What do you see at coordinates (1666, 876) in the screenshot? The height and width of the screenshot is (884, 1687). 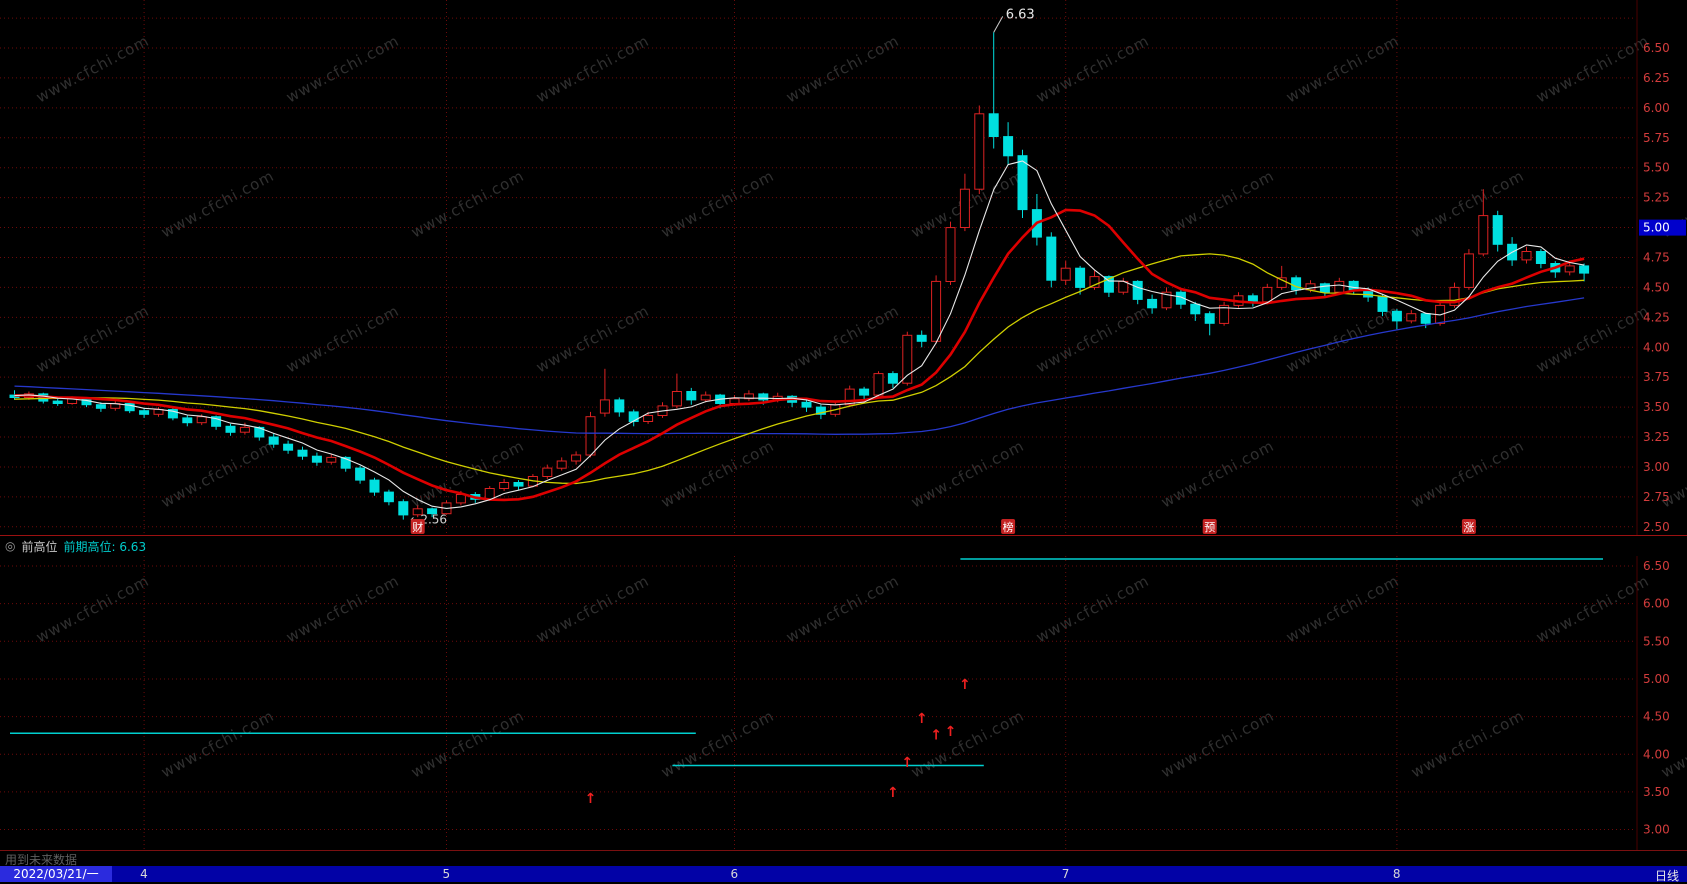 I see `period-label: 日线` at bounding box center [1666, 876].